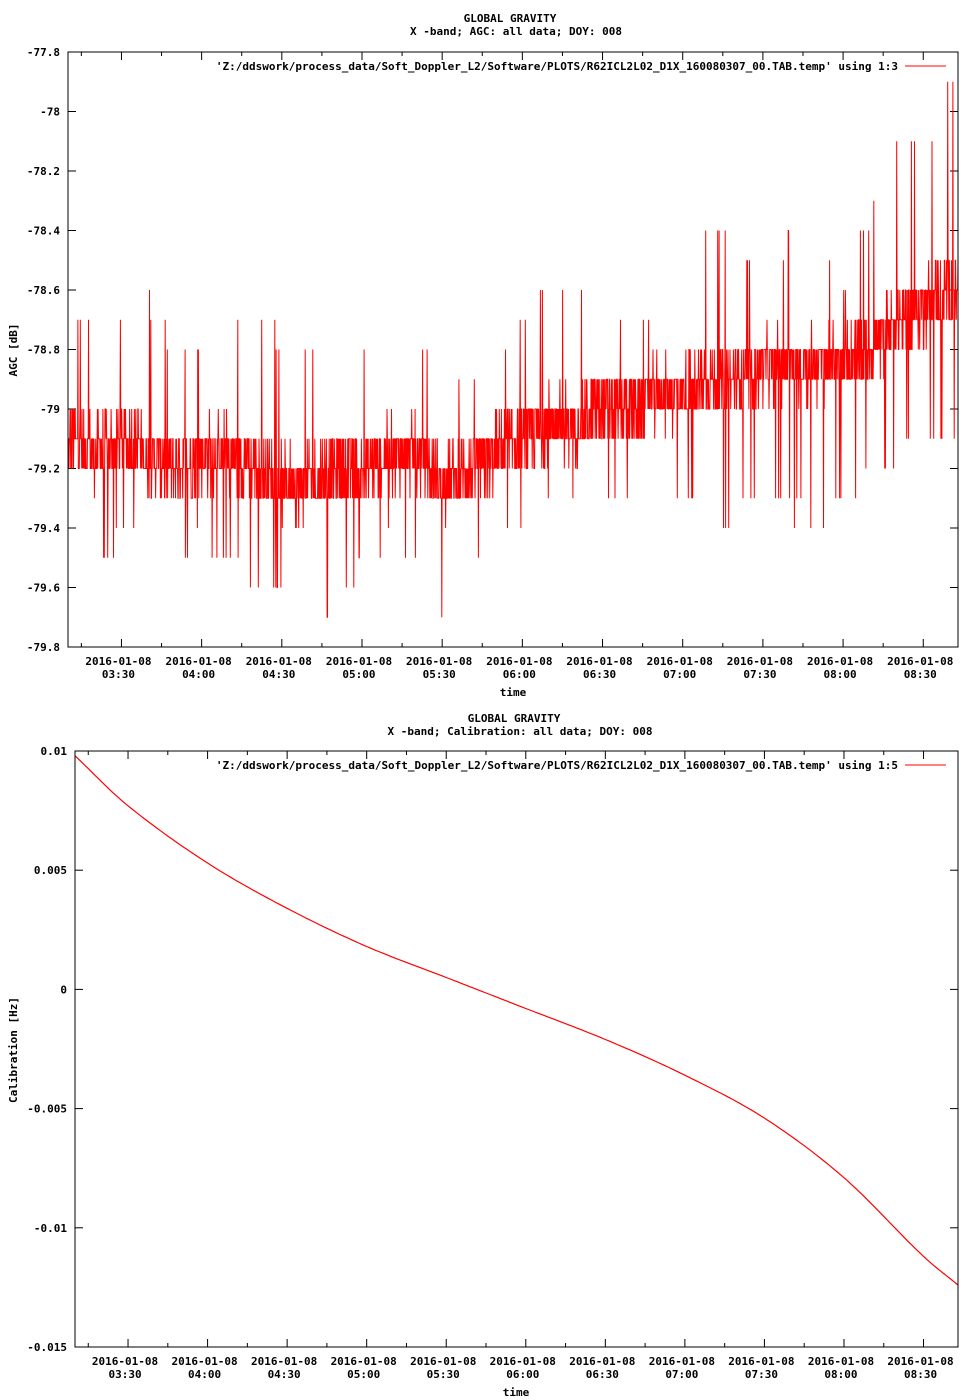 Image resolution: width=980 pixels, height=1400 pixels. I want to click on calibration-y-tick-label: 0.01, so click(54, 751).